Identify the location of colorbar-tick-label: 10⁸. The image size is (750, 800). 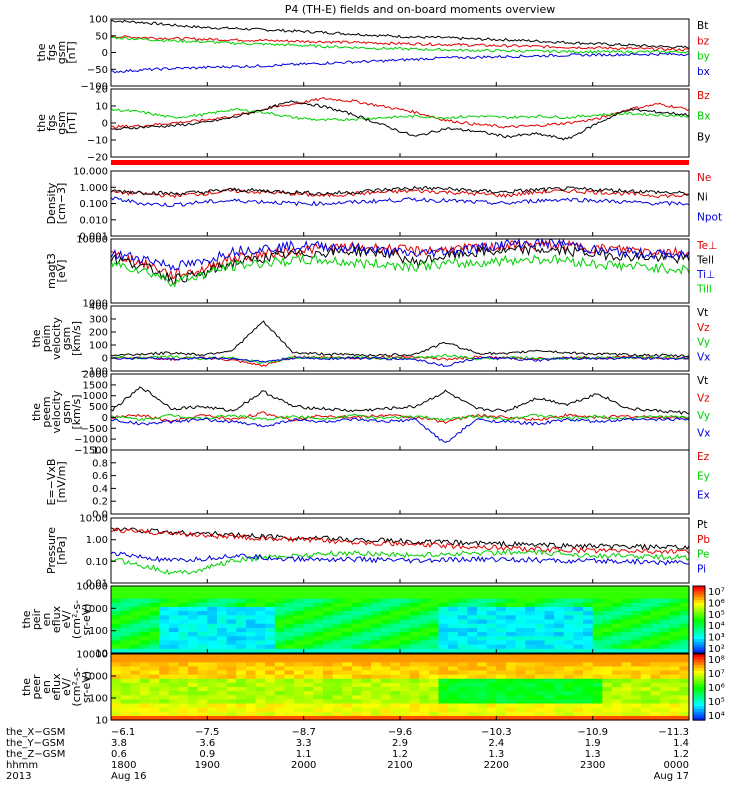
(716, 660).